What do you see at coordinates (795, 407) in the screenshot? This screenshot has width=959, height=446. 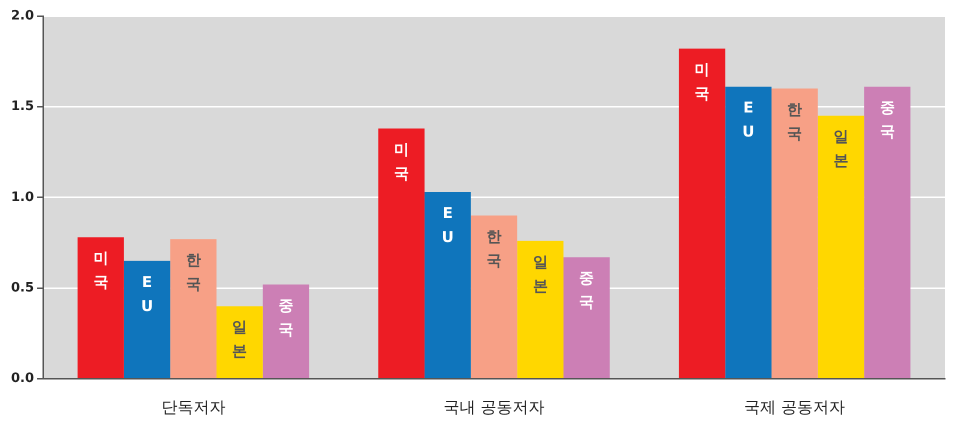 I see `x-tick-label: 국제 공동저자` at bounding box center [795, 407].